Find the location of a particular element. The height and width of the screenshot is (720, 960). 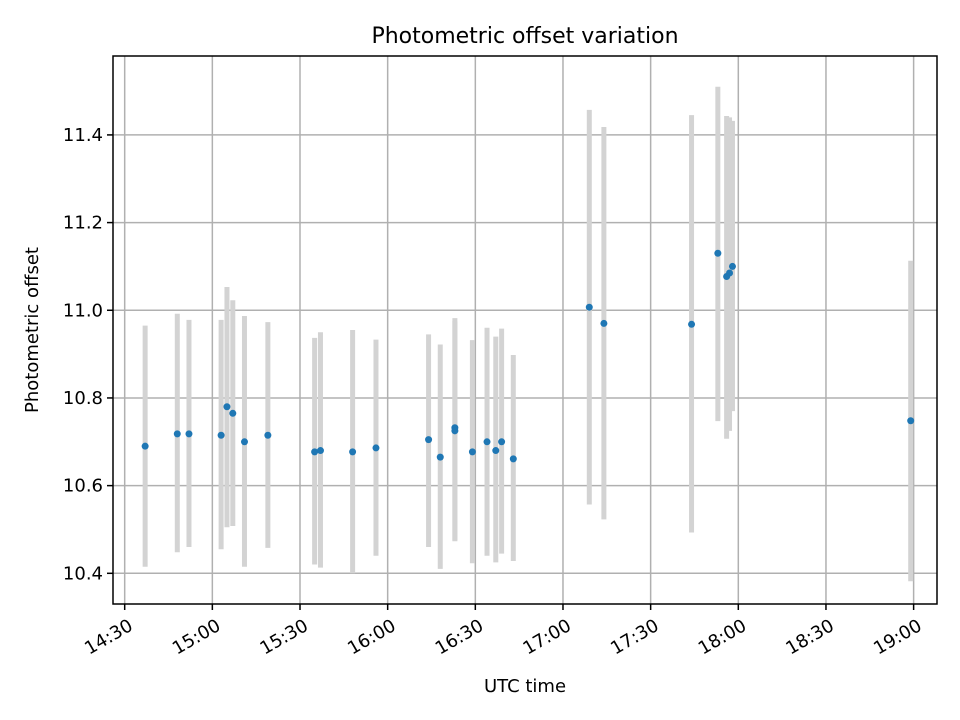

x-tick-label: 15:30 is located at coordinates (283, 637).